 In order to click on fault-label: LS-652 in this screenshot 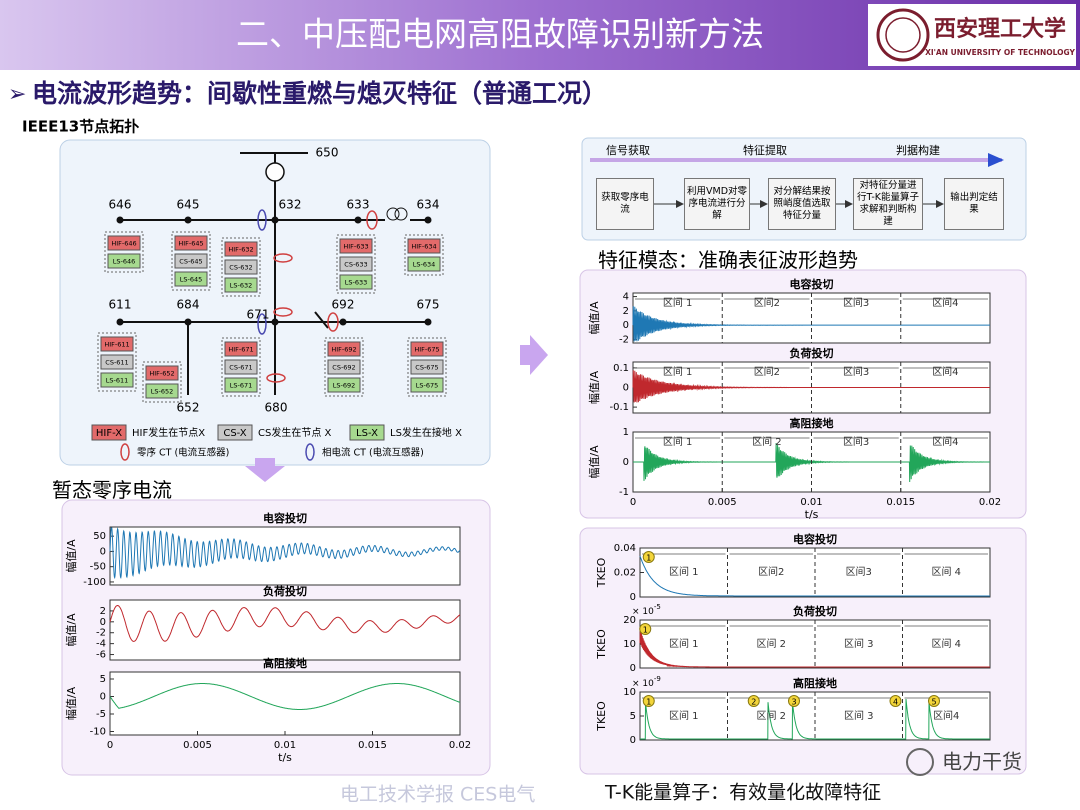, I will do `click(162, 392)`.